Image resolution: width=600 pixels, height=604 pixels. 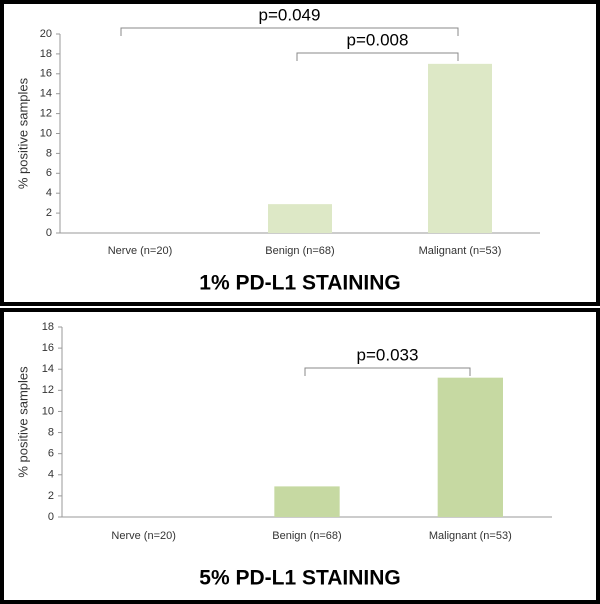 What do you see at coordinates (388, 354) in the screenshot?
I see `annotation: p=0.033` at bounding box center [388, 354].